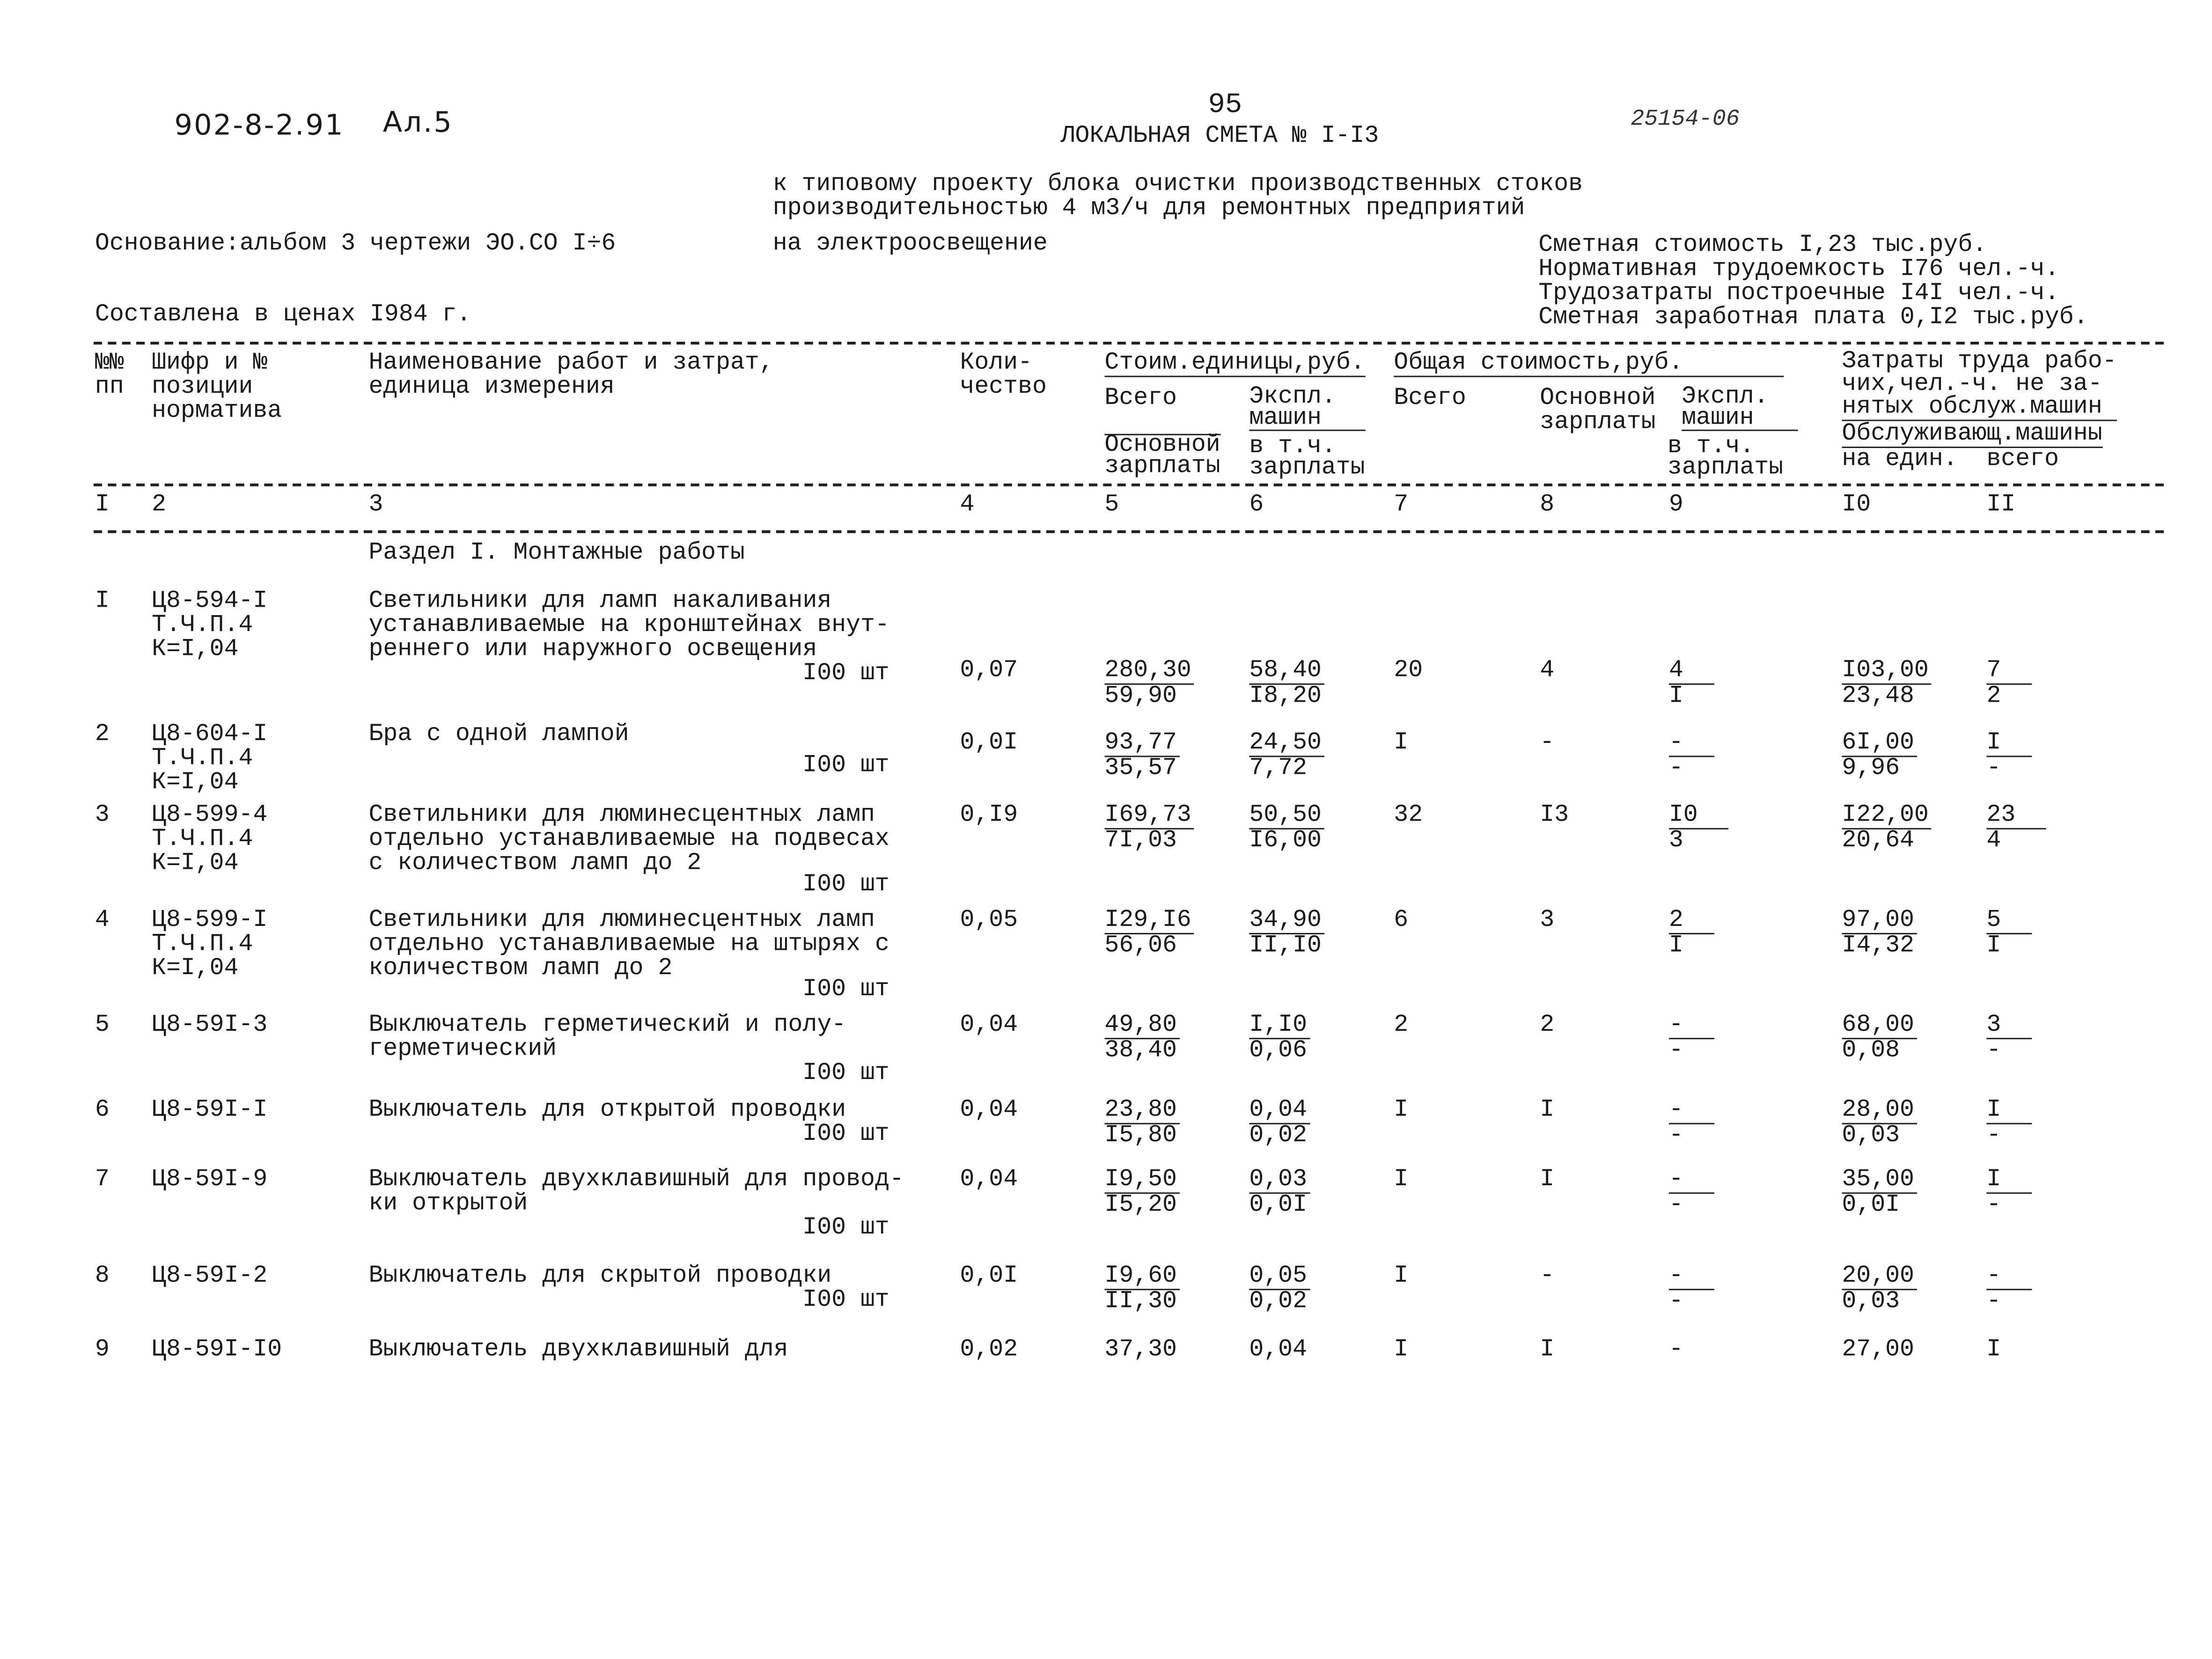 The image size is (2212, 1659). Describe the element at coordinates (1142, 1123) in the screenshot. I see `unit-cost: 23,80 I5,80` at that location.